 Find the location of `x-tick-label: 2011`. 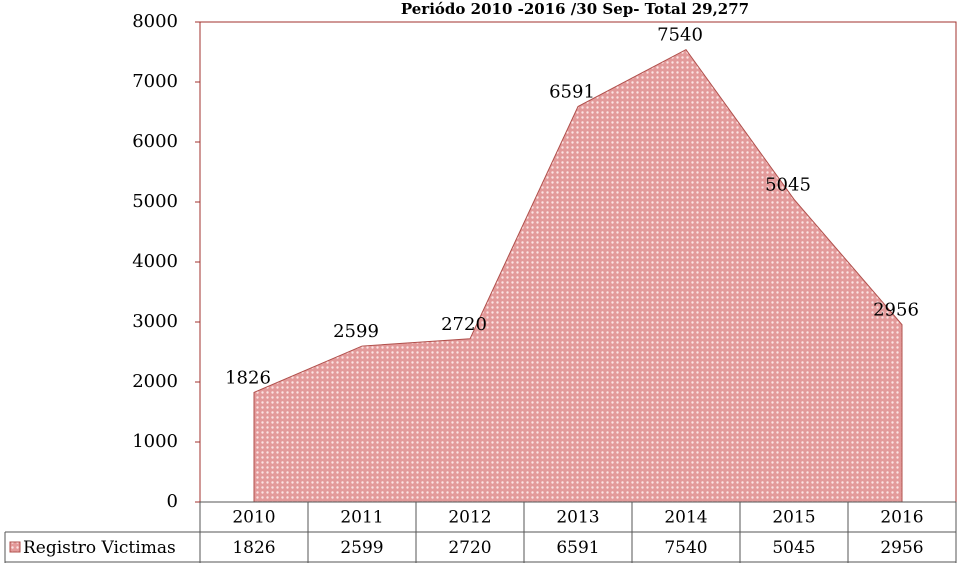

x-tick-label: 2011 is located at coordinates (361, 518).